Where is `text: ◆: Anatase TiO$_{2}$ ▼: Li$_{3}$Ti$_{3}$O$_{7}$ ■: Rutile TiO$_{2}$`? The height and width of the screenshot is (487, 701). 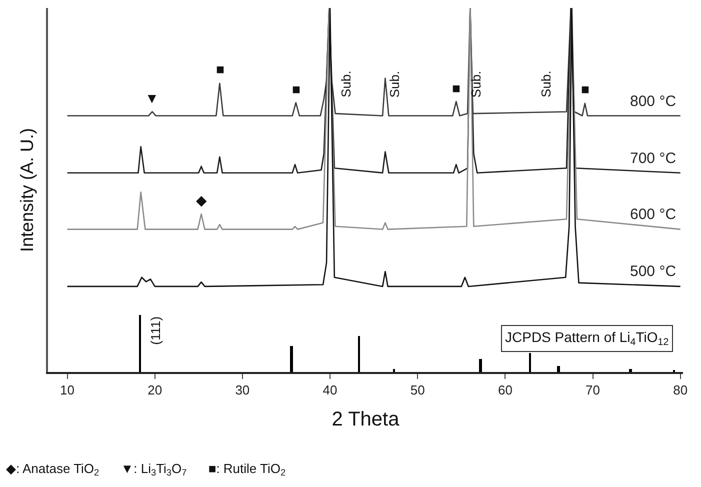
text: ◆: Anatase TiO$_{2}$ ▼: Li$_{3}$Ti$_{3}$O$_{7}$ ■: Rutile TiO$_{2}$ is located at coordinates (146, 469).